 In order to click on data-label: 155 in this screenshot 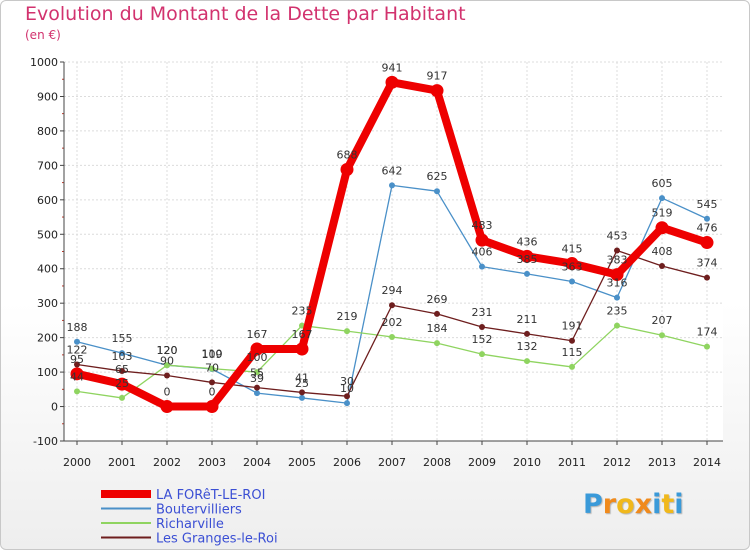, I will do `click(122, 338)`.